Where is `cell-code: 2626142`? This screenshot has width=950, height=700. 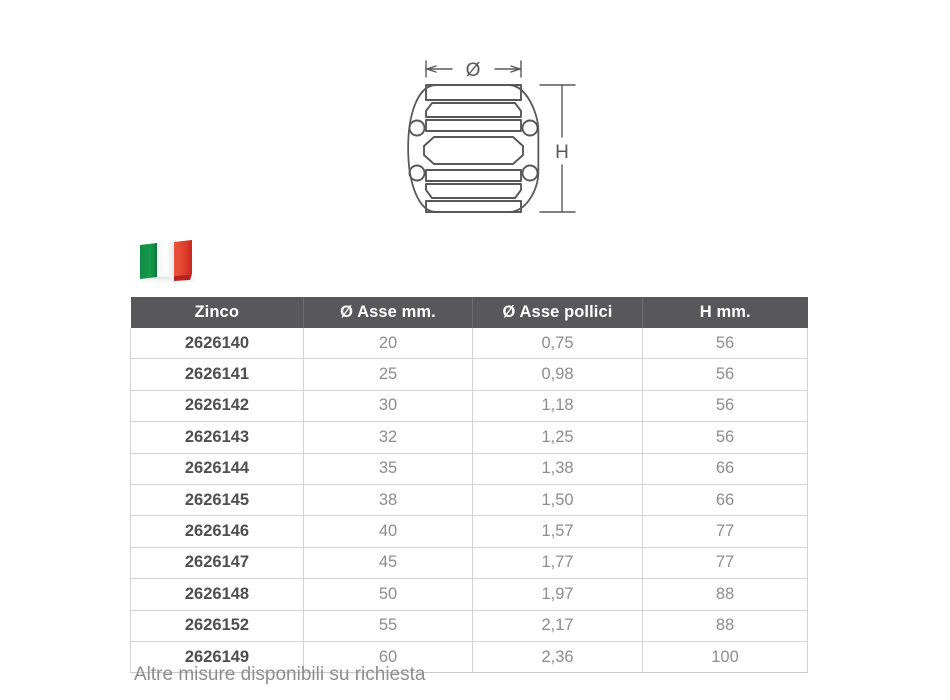 cell-code: 2626142 is located at coordinates (217, 406).